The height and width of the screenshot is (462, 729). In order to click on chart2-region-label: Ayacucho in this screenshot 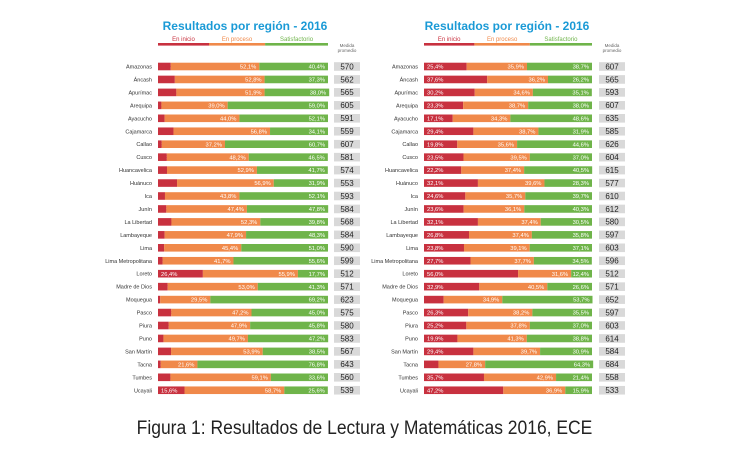, I will do `click(406, 119)`.